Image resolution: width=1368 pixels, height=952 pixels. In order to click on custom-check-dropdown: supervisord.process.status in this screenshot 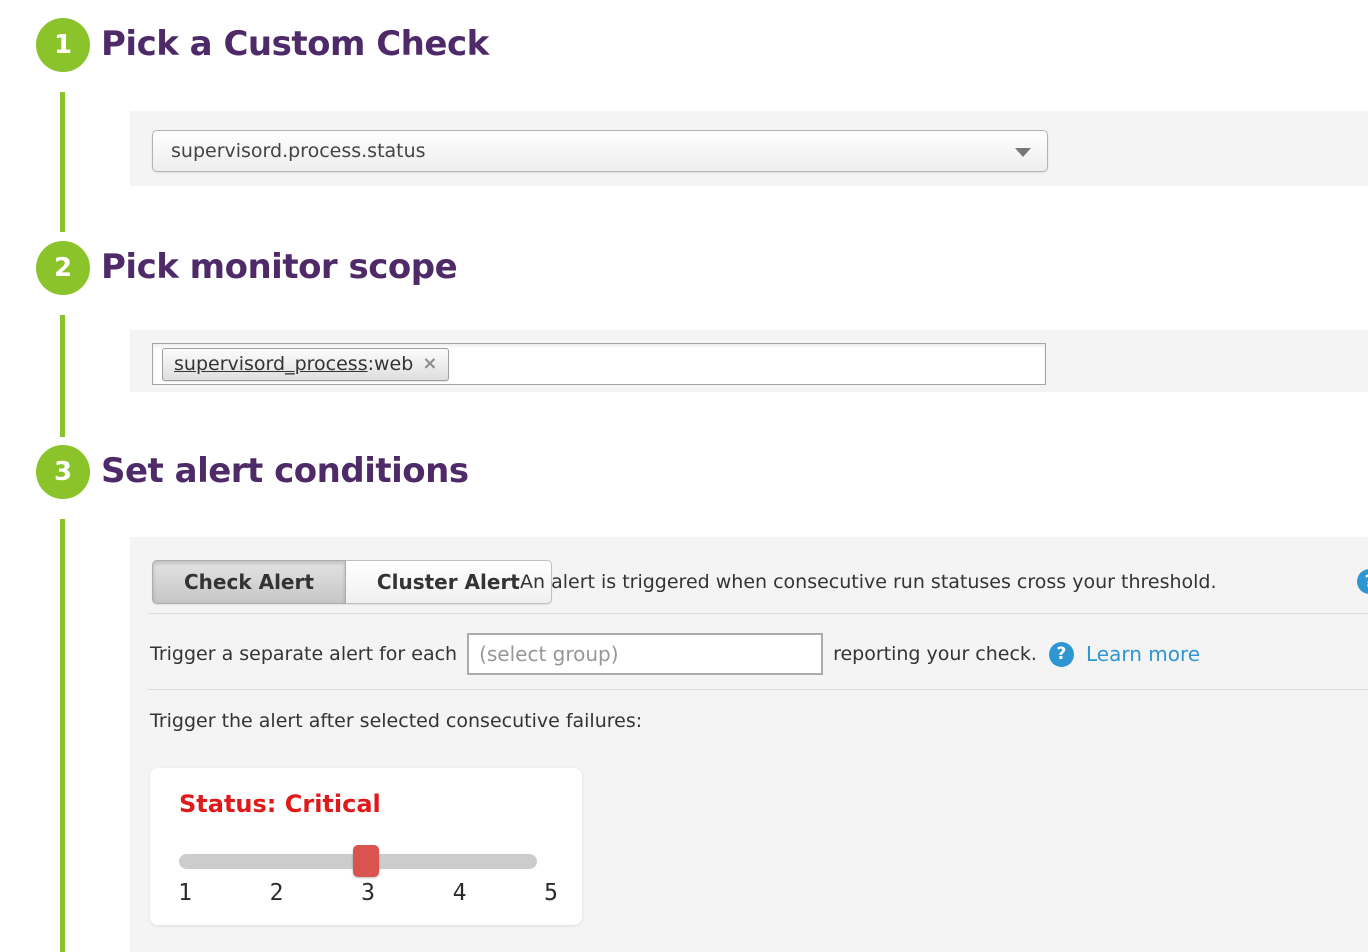, I will do `click(600, 151)`.